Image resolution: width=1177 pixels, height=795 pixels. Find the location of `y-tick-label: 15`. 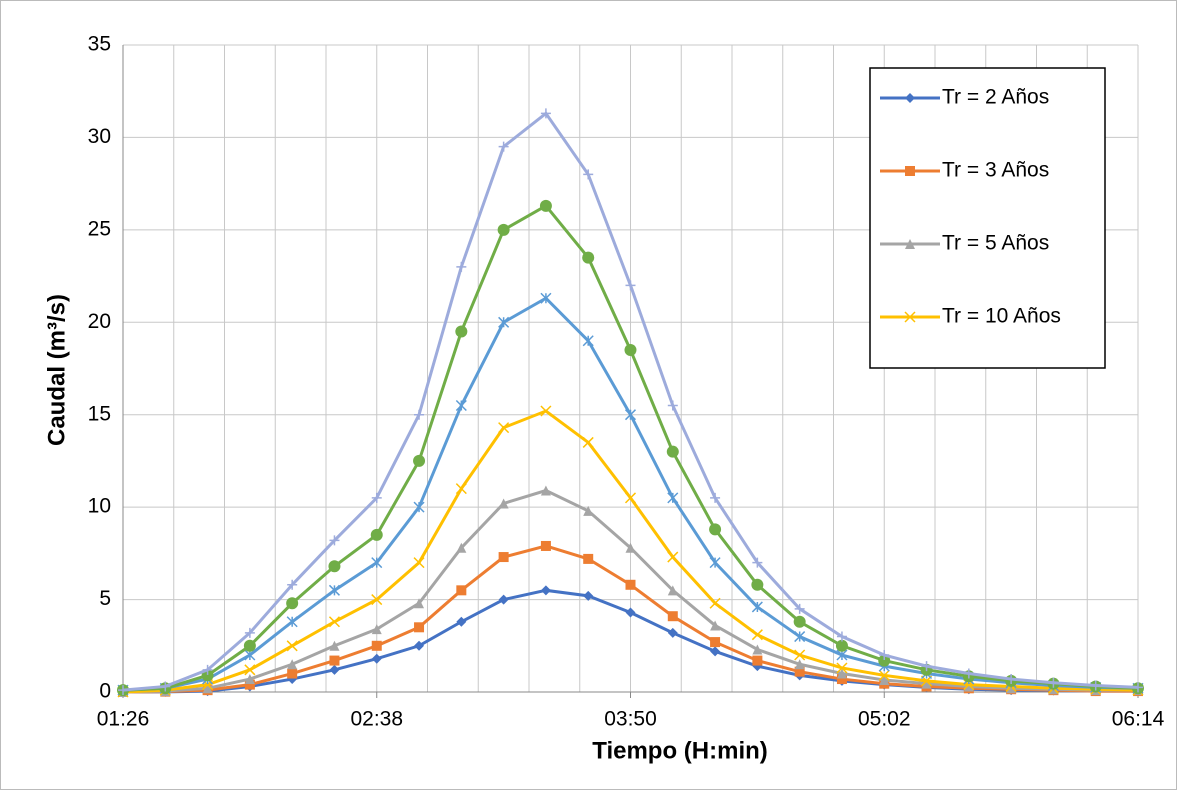

y-tick-label: 15 is located at coordinates (99, 413).